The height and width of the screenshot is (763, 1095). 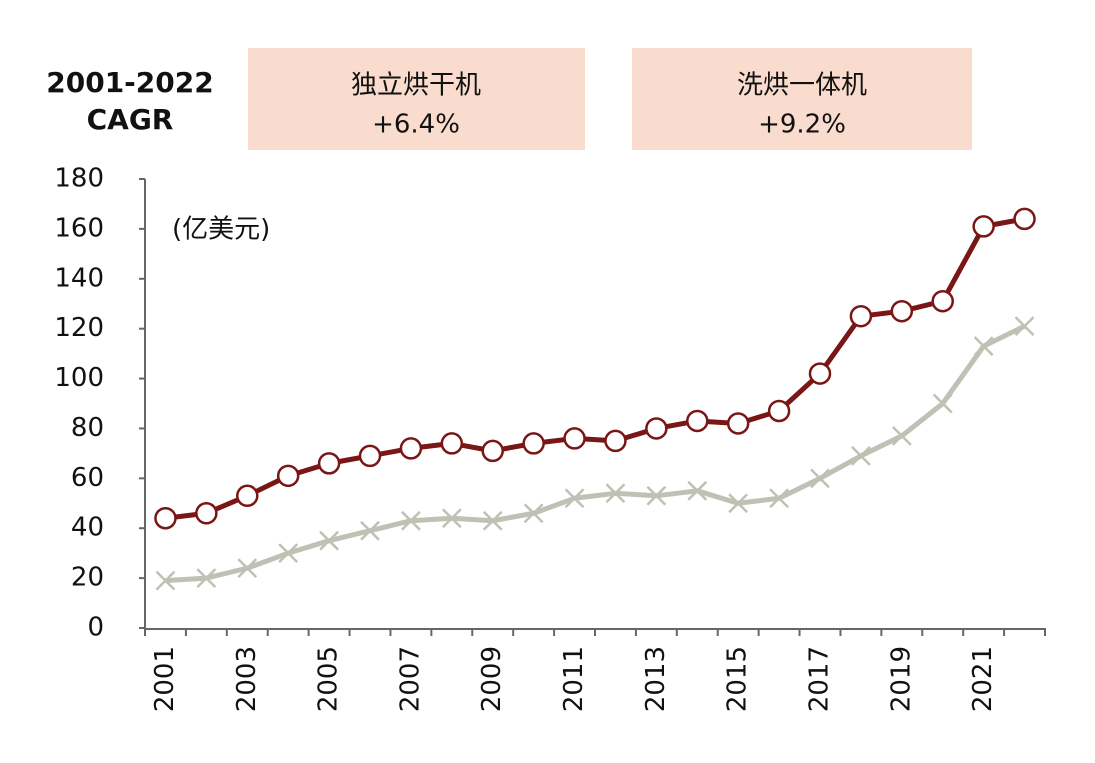 What do you see at coordinates (79, 278) in the screenshot?
I see `y-tick-label: 140` at bounding box center [79, 278].